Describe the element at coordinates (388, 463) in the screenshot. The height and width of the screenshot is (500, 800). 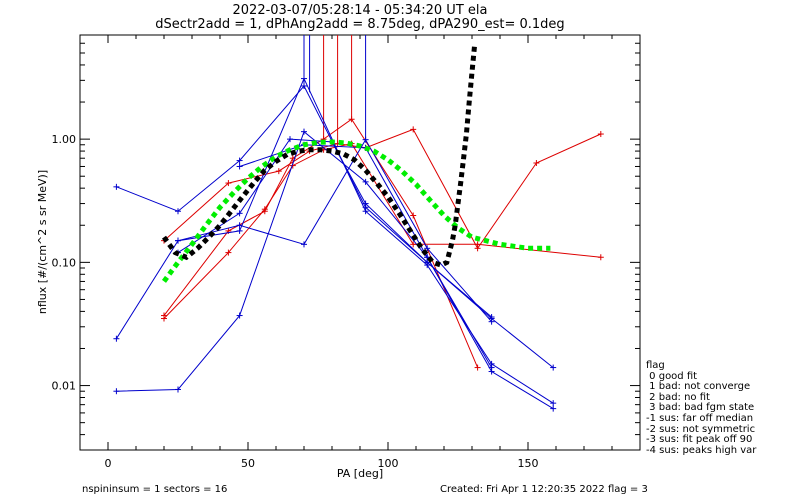
I see `x-tick-label: 100` at that location.